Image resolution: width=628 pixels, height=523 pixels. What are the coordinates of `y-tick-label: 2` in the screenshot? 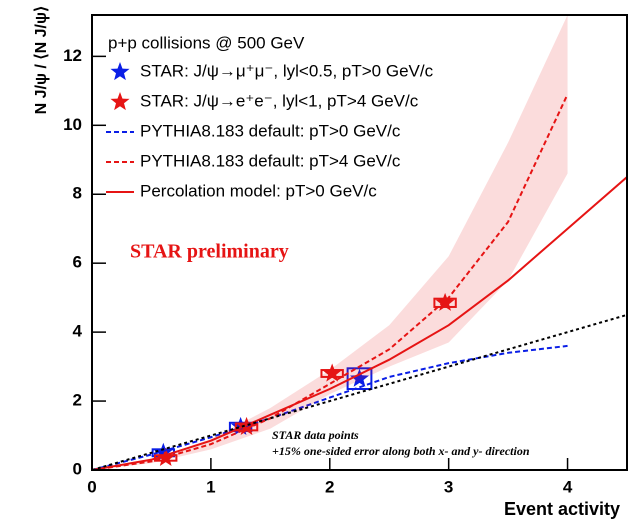 It's located at (77, 400).